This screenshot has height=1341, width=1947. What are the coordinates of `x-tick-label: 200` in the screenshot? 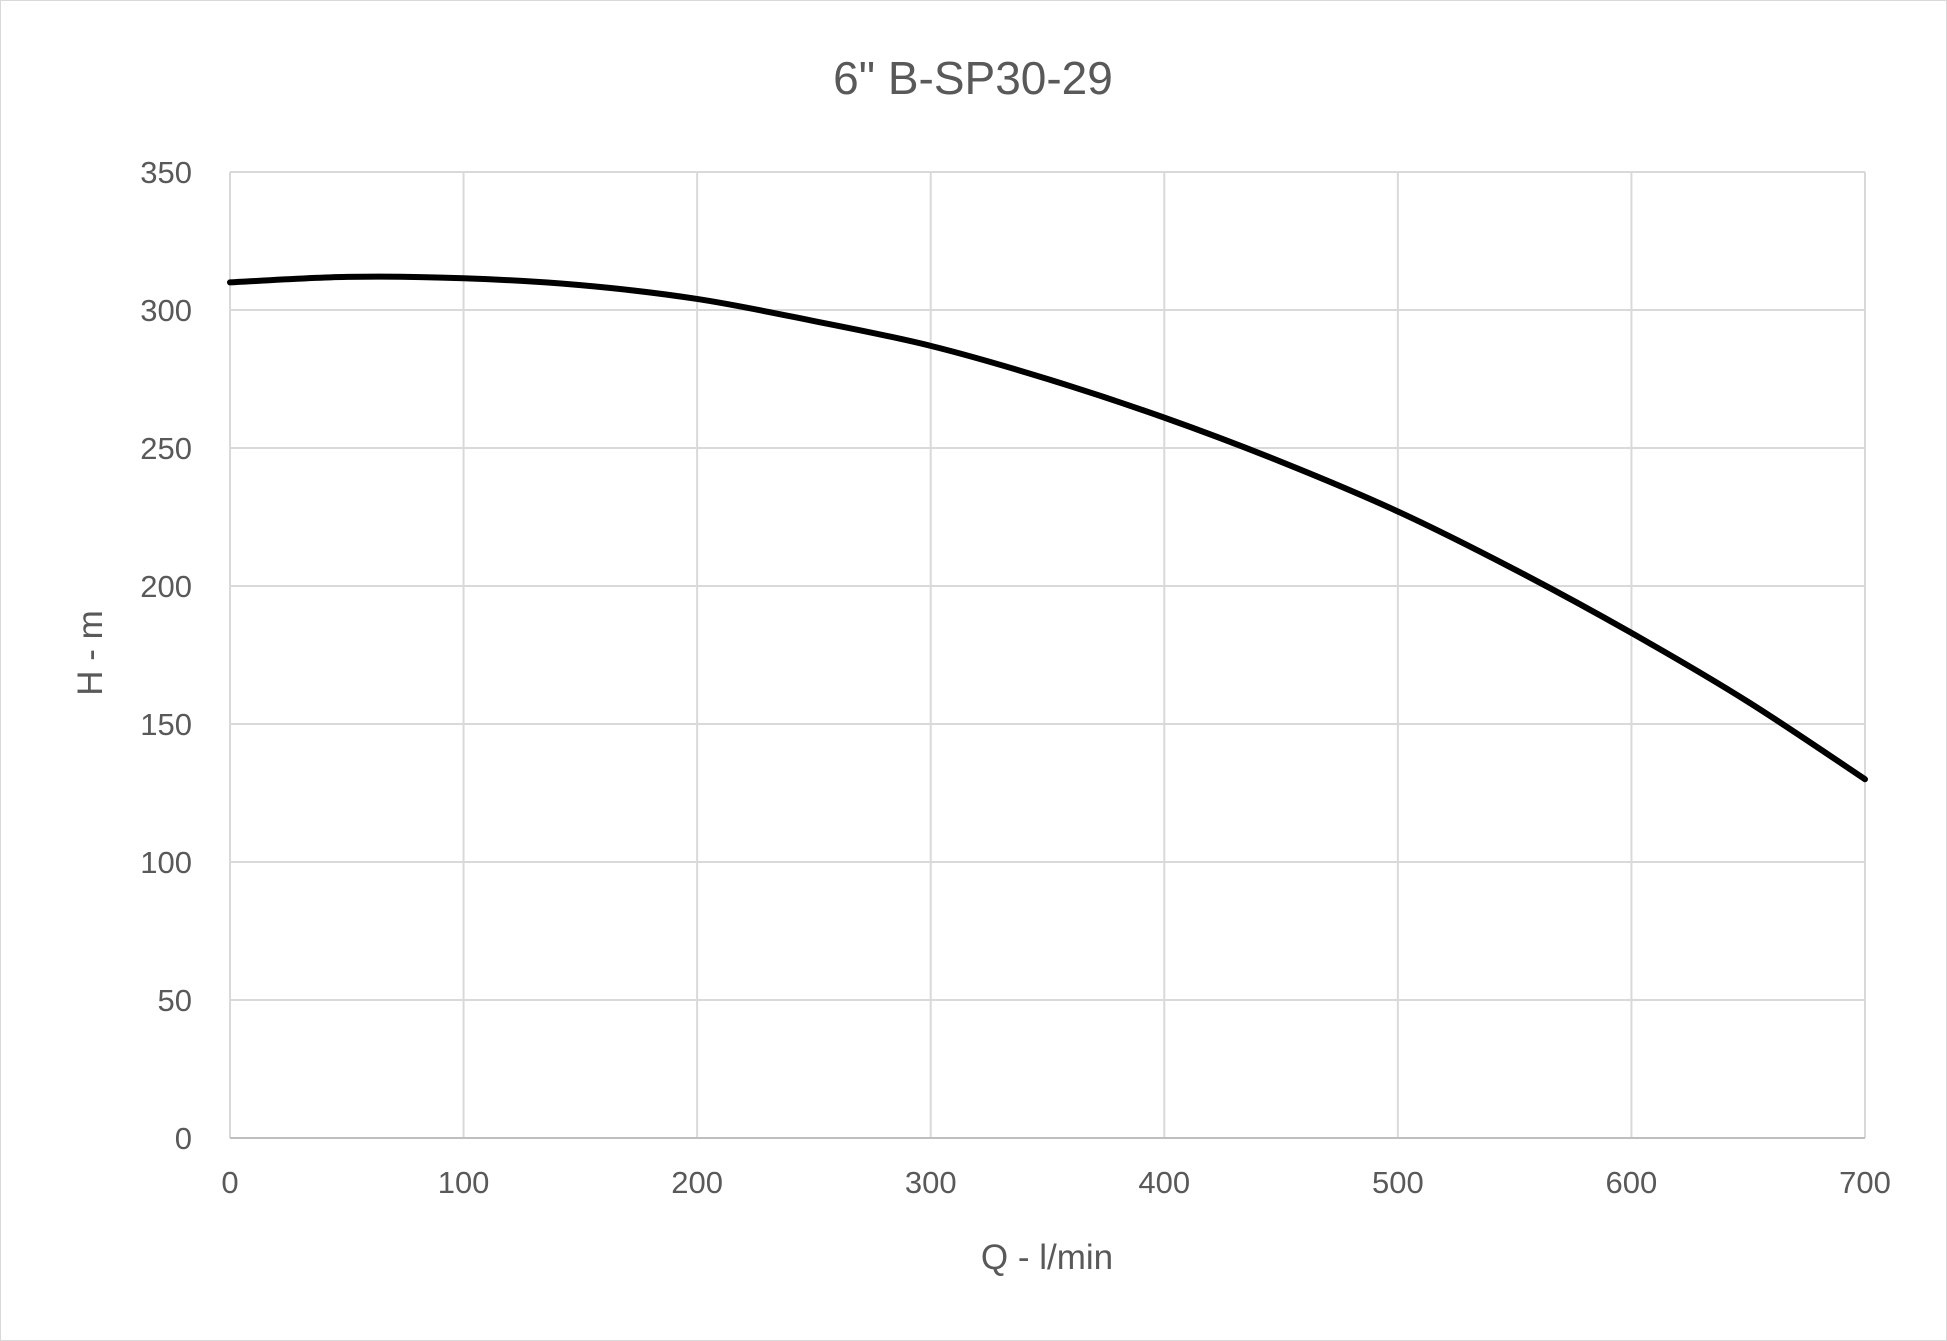 It's located at (697, 1182).